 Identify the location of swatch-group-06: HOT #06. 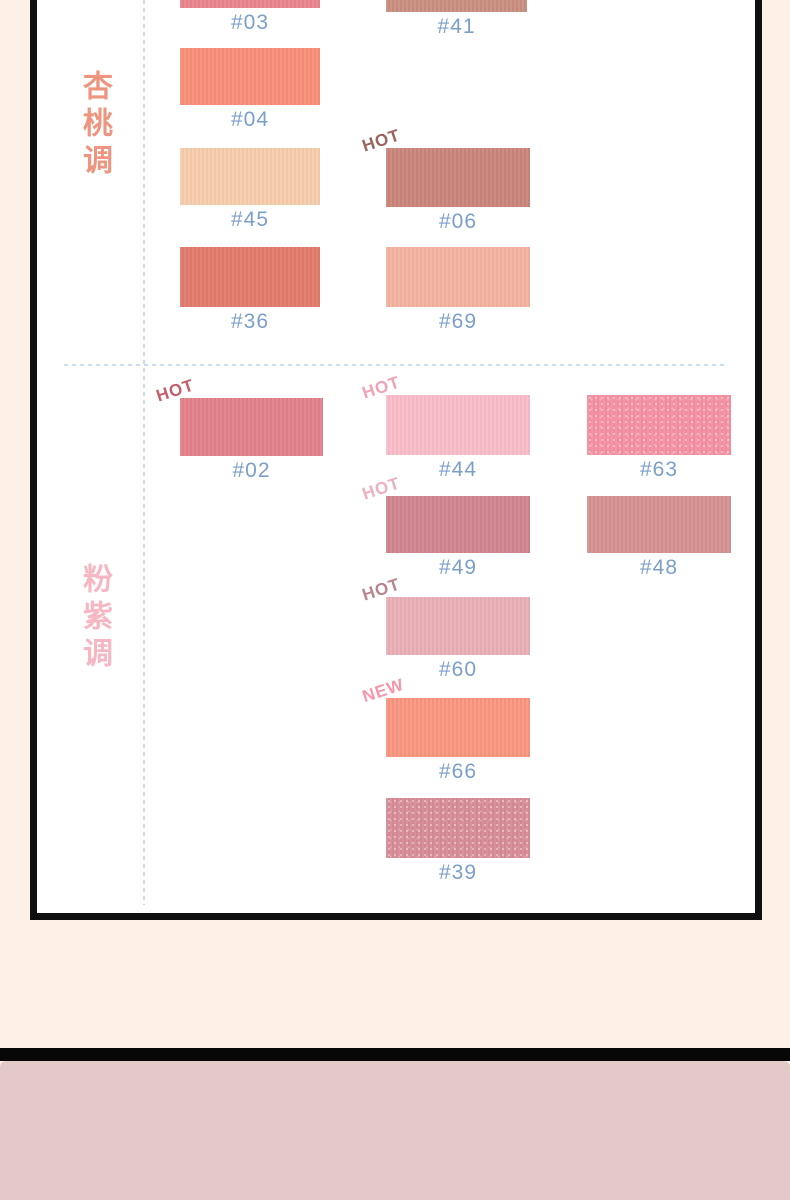
(445, 179).